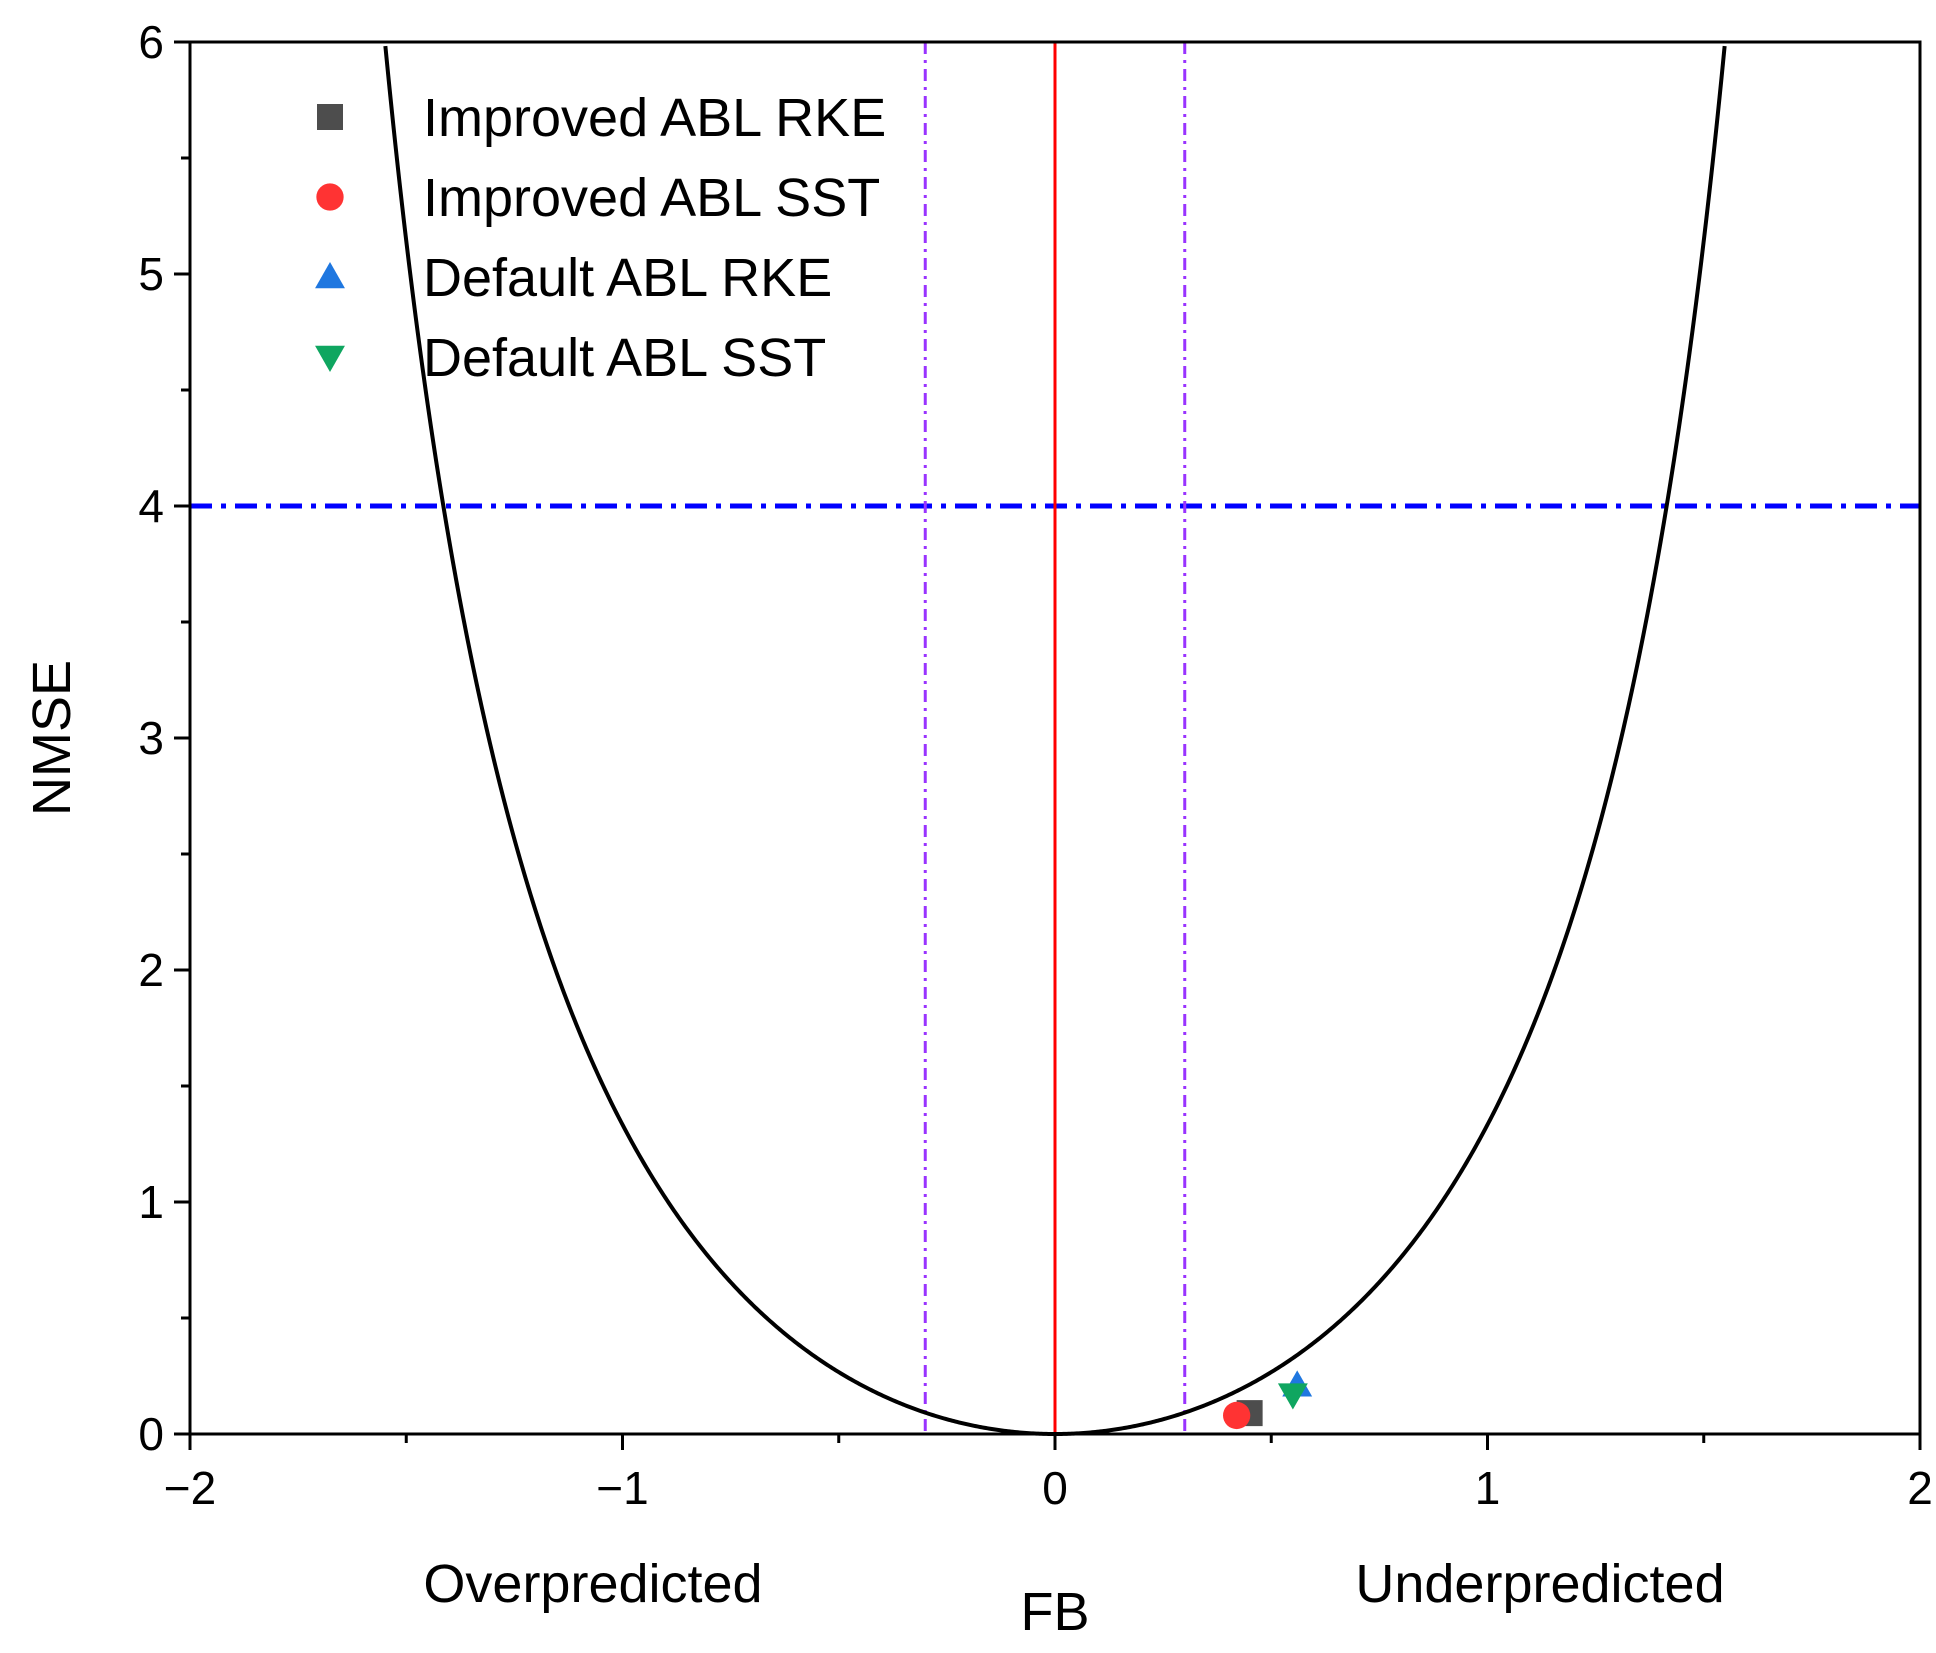 The width and height of the screenshot is (1936, 1653). I want to click on x-axis-label: FB, so click(1054, 1612).